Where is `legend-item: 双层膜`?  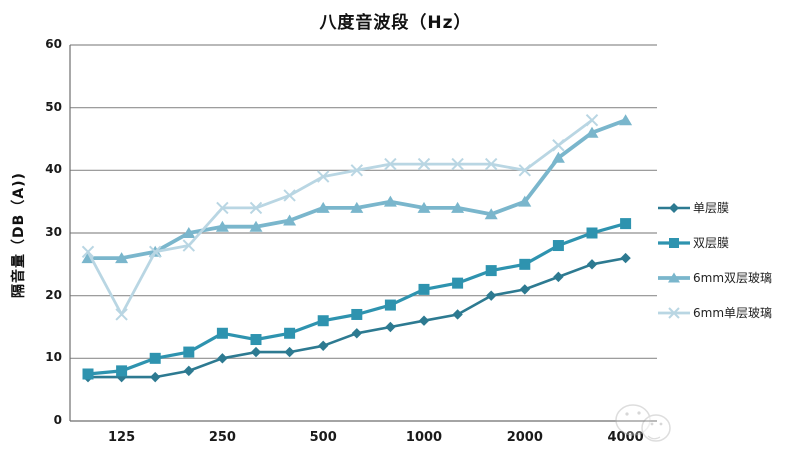
legend-item: 双层膜 is located at coordinates (724, 242).